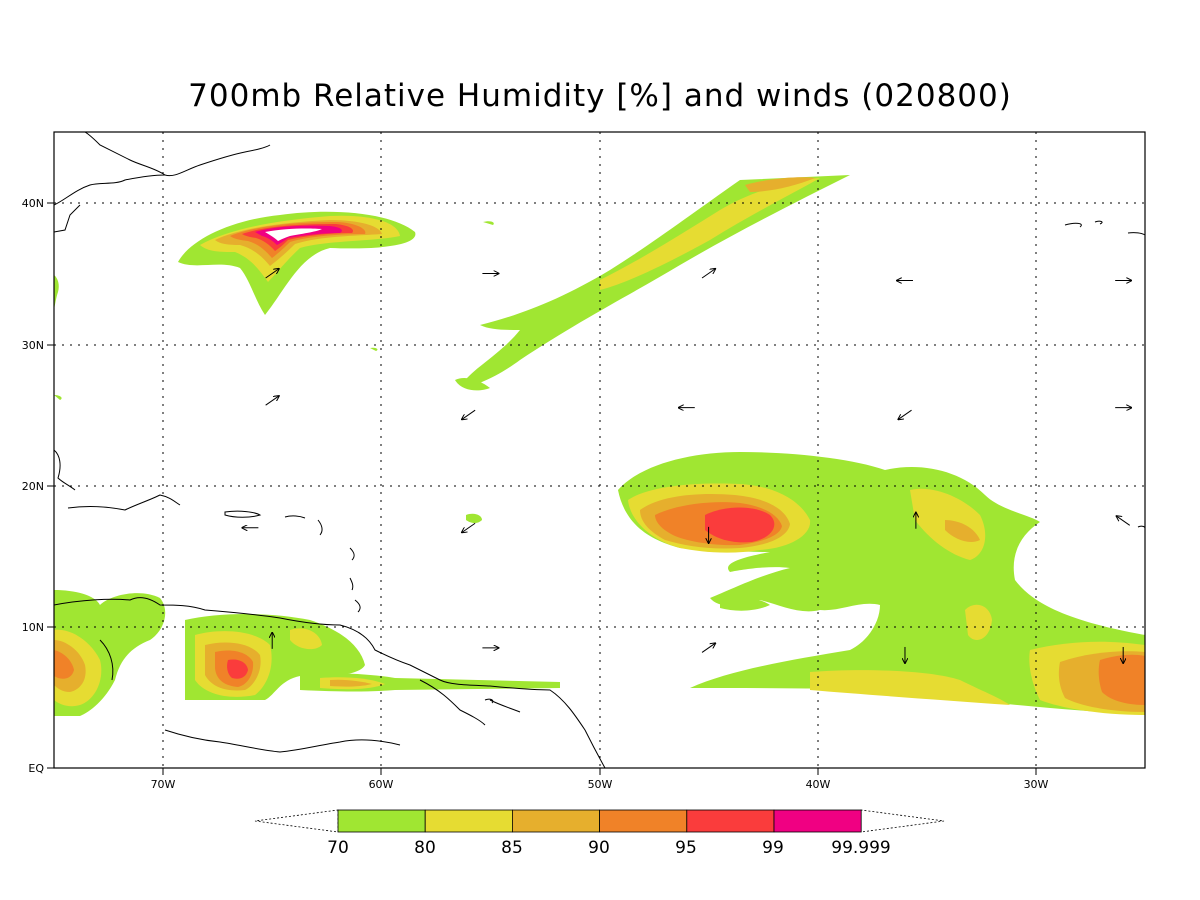  What do you see at coordinates (818, 784) in the screenshot?
I see `lon-label-40w: 40W` at bounding box center [818, 784].